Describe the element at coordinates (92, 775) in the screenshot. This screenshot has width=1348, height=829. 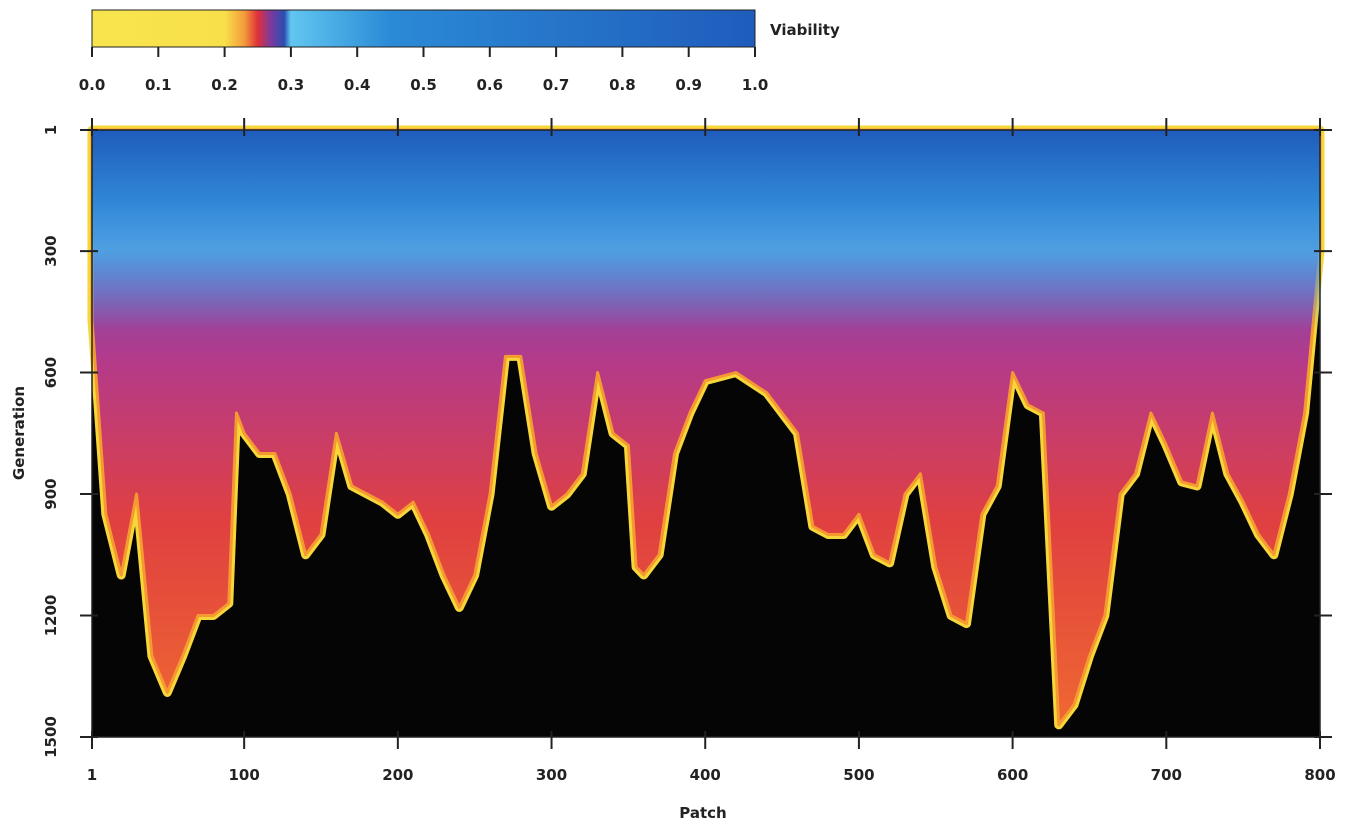
I see `x-tick-label: 1` at that location.